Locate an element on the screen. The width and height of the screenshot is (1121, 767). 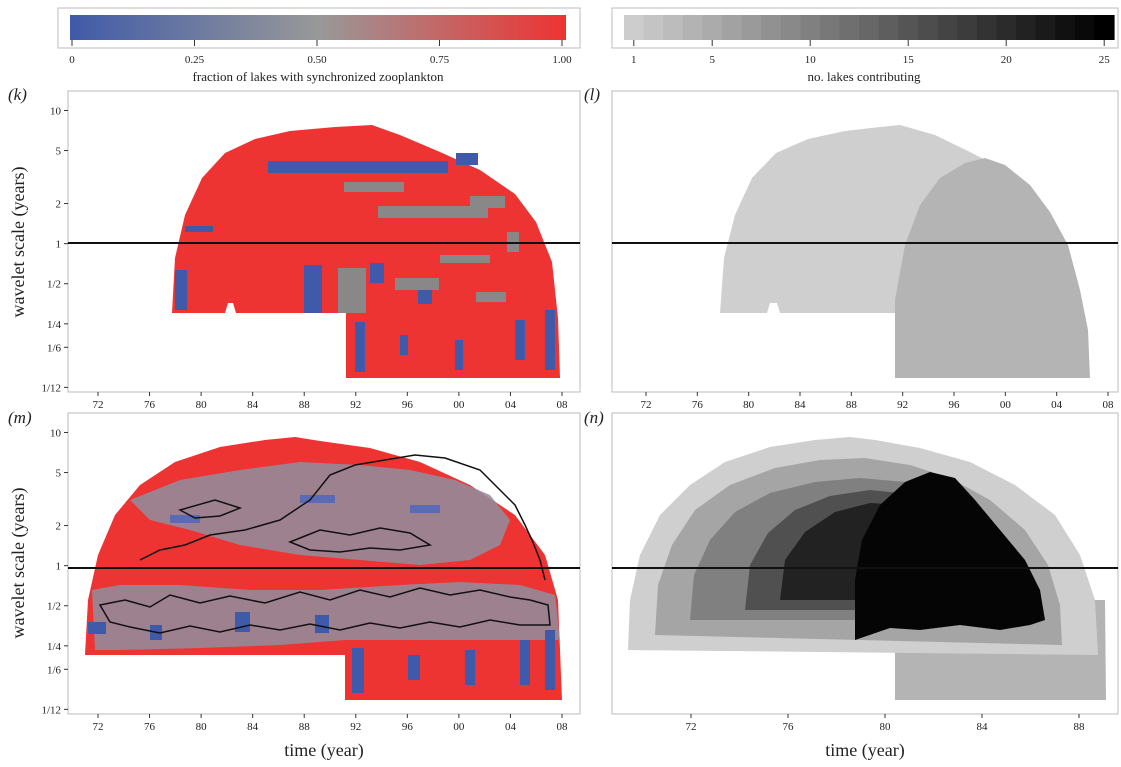
coverage-region-n is located at coordinates (950, 556).